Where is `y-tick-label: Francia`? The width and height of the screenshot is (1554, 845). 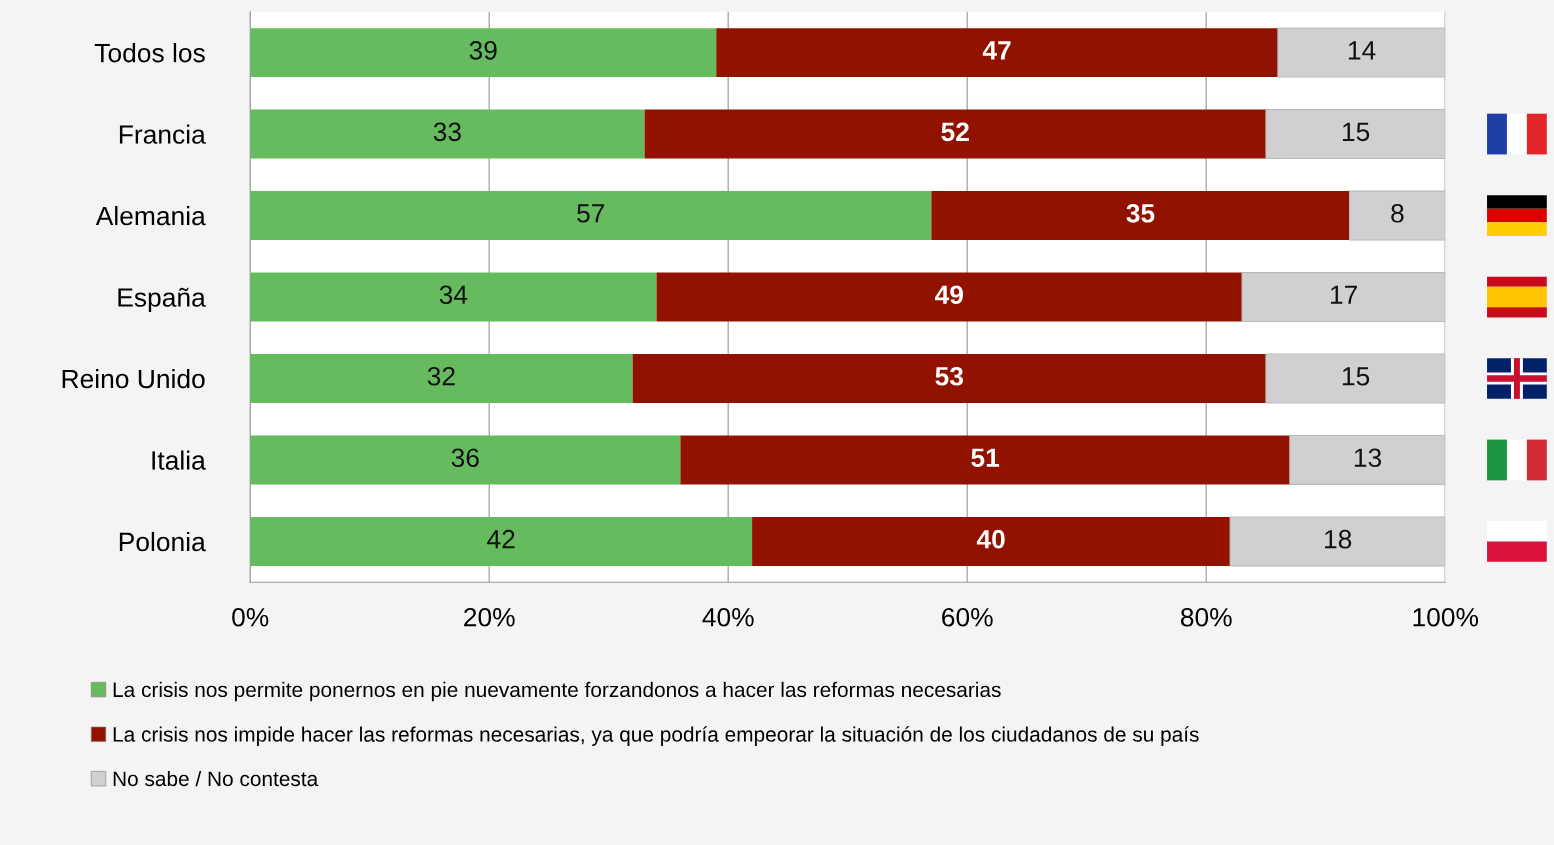
y-tick-label: Francia is located at coordinates (162, 134).